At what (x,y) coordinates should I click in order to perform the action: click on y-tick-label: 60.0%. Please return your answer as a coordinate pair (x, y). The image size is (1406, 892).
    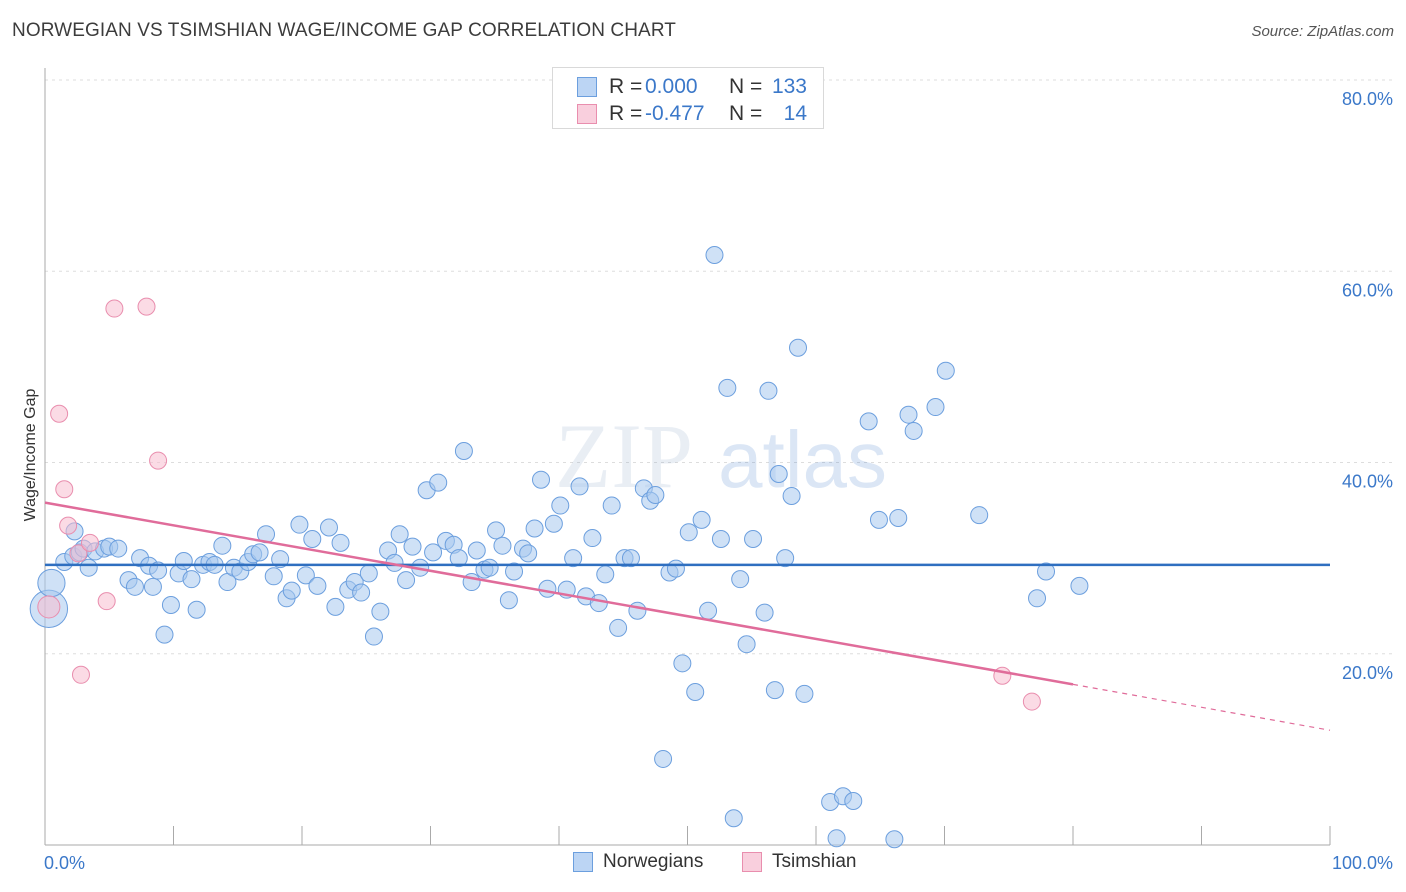
    Looking at the image, I should click on (1367, 290).